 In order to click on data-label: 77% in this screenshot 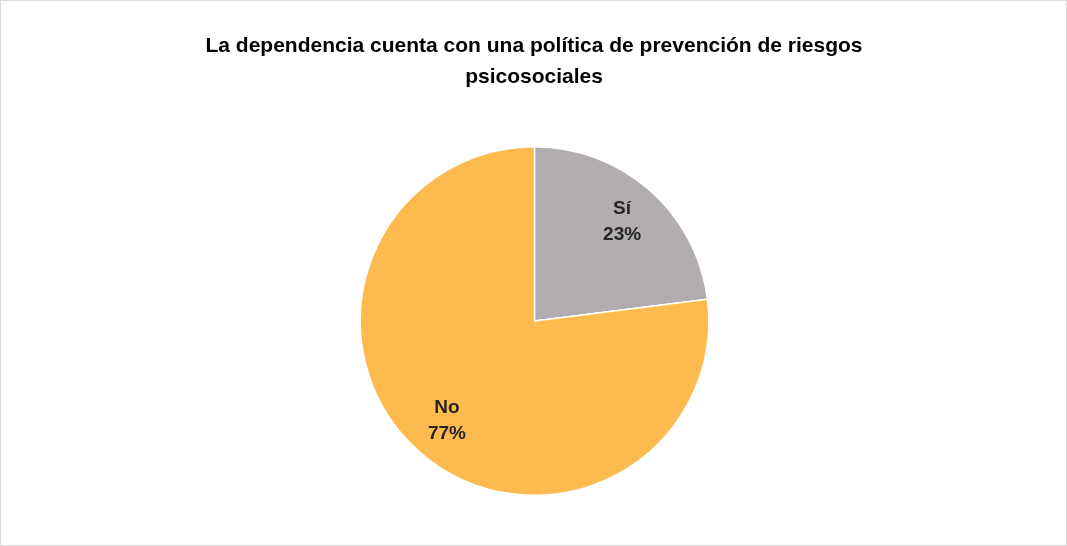, I will do `click(447, 432)`.